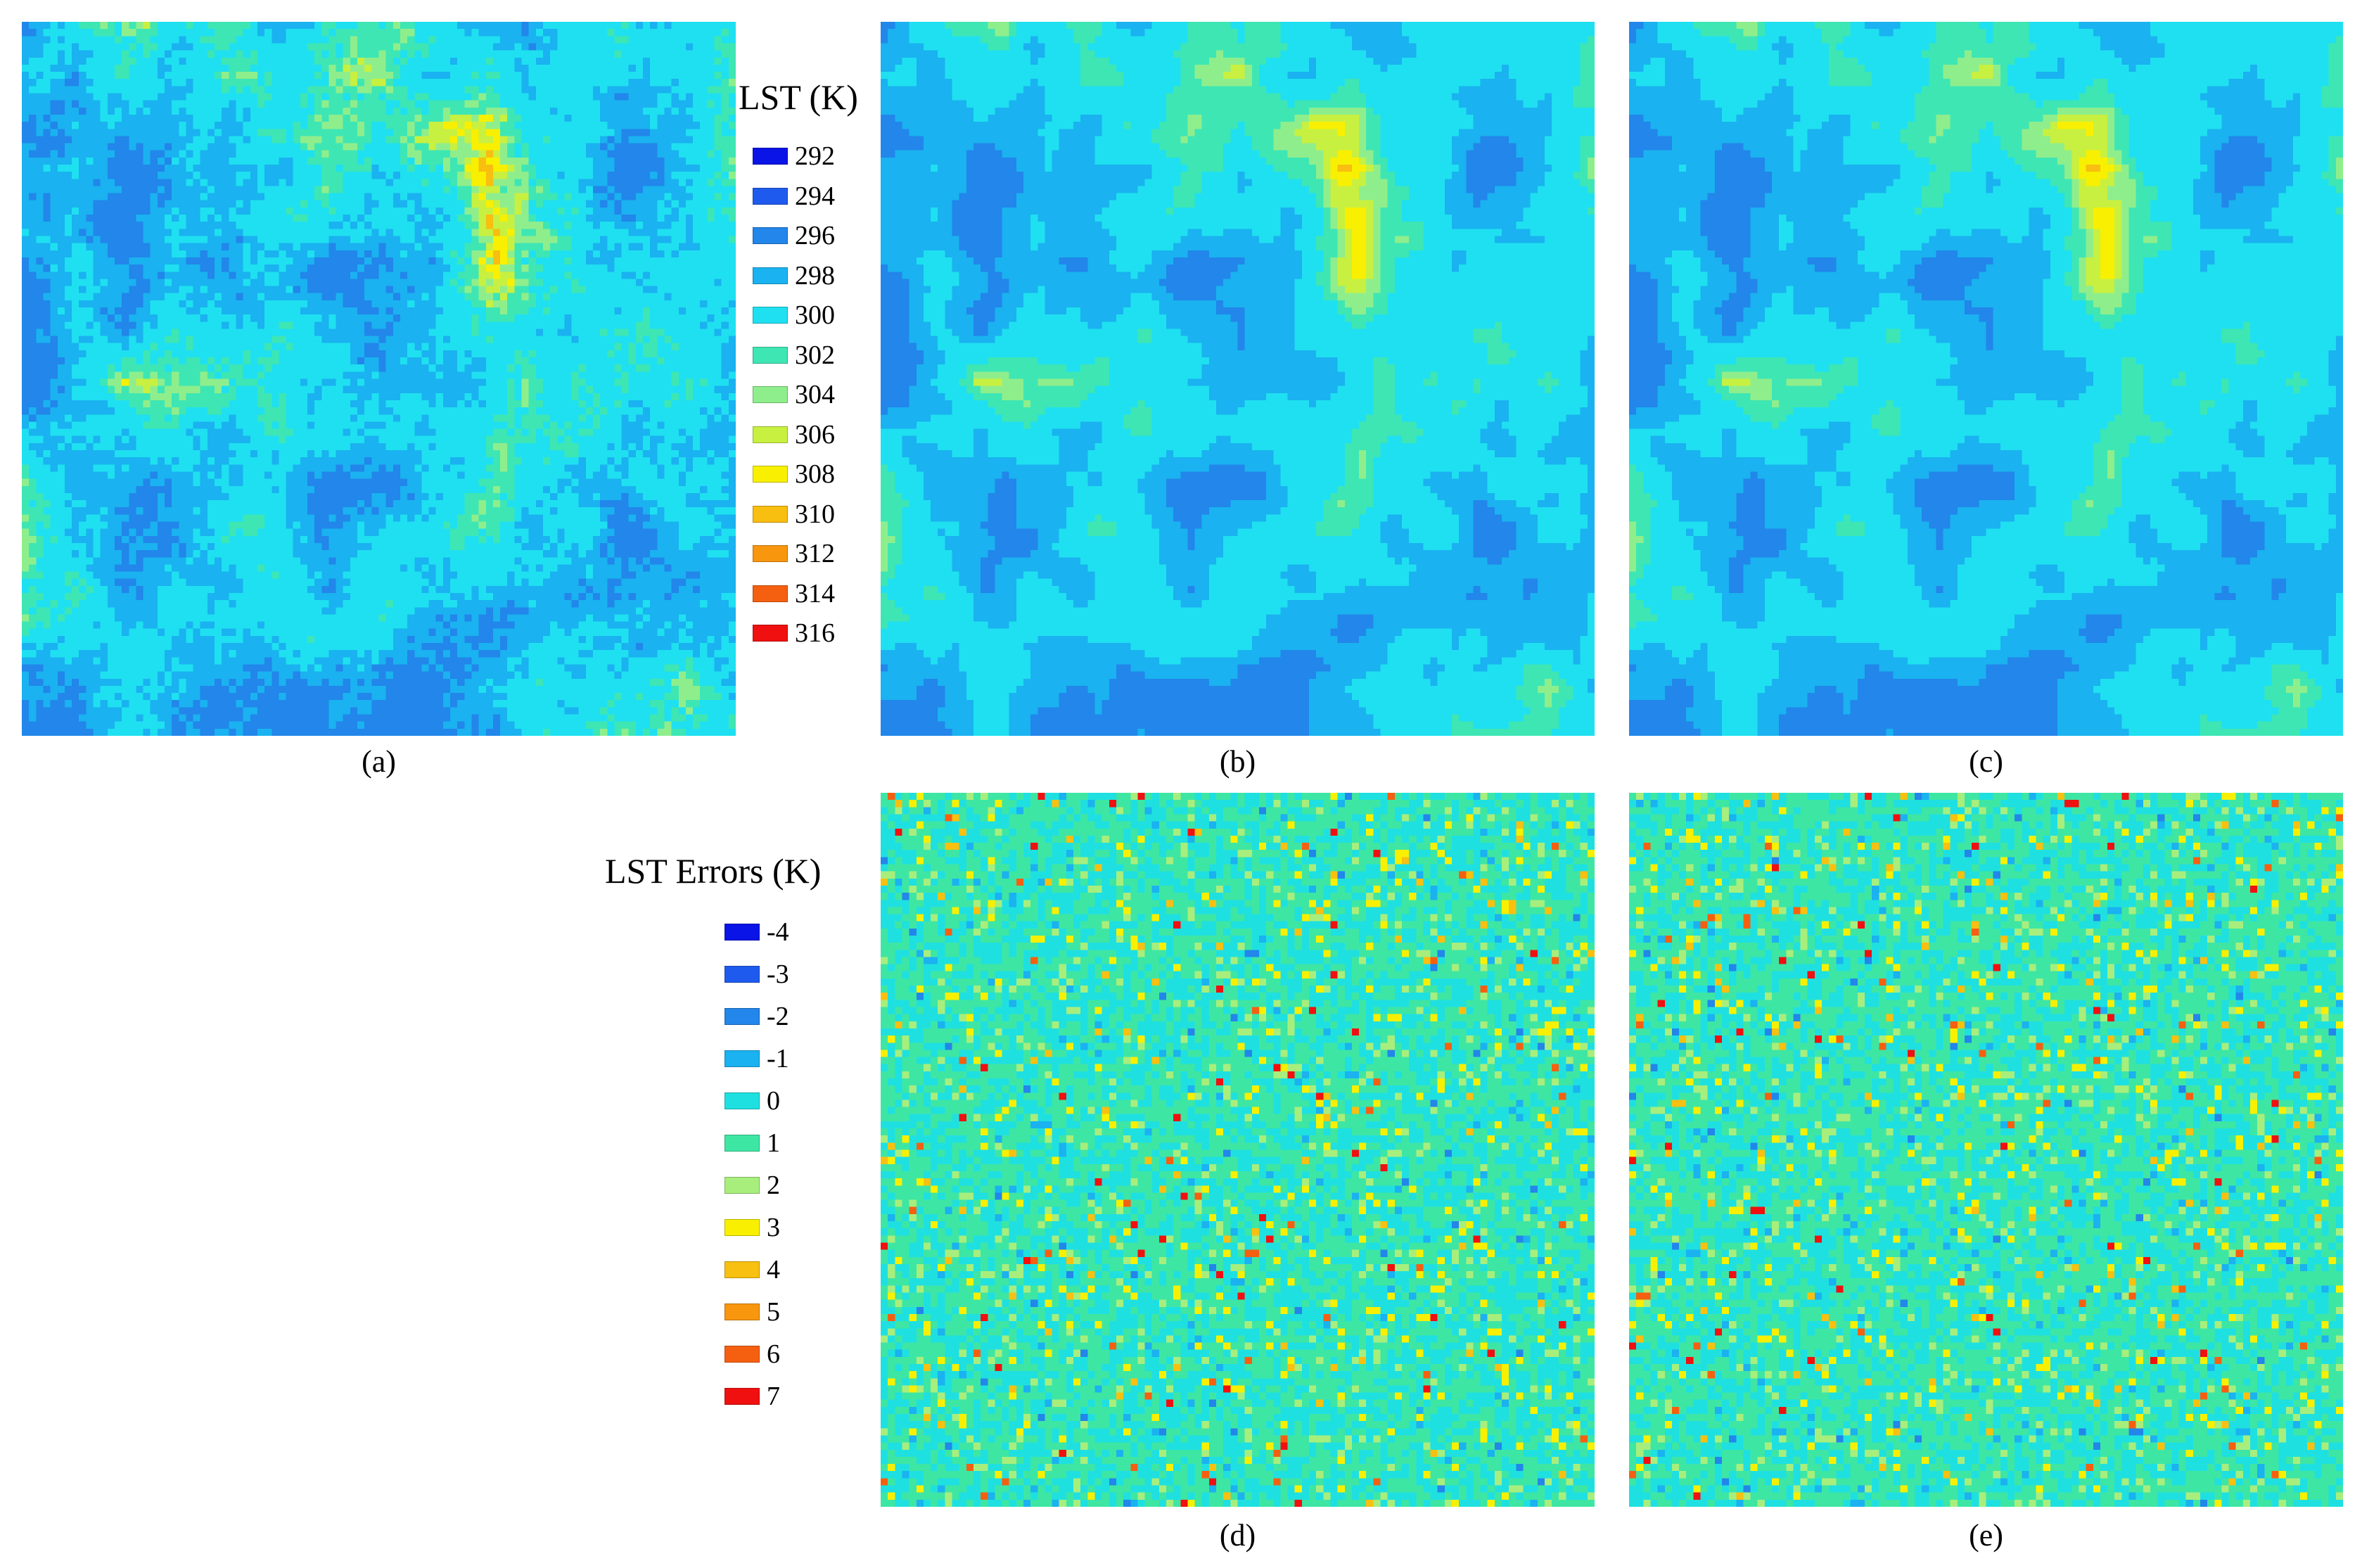 The height and width of the screenshot is (1568, 2362). I want to click on legend-label: 304, so click(815, 395).